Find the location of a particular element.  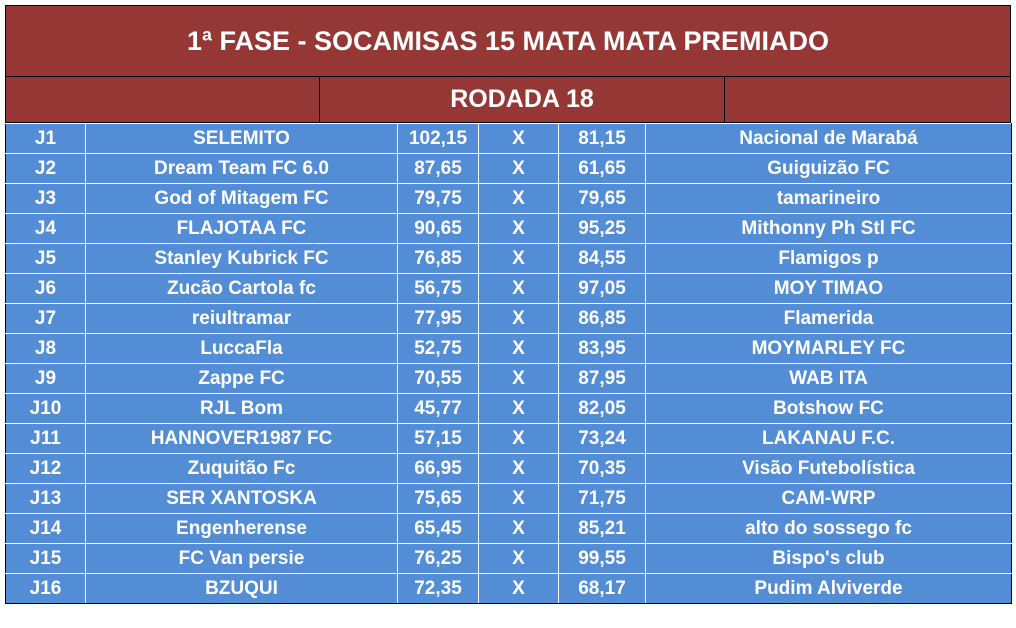

home-score-cell: 79,75 is located at coordinates (438, 198).